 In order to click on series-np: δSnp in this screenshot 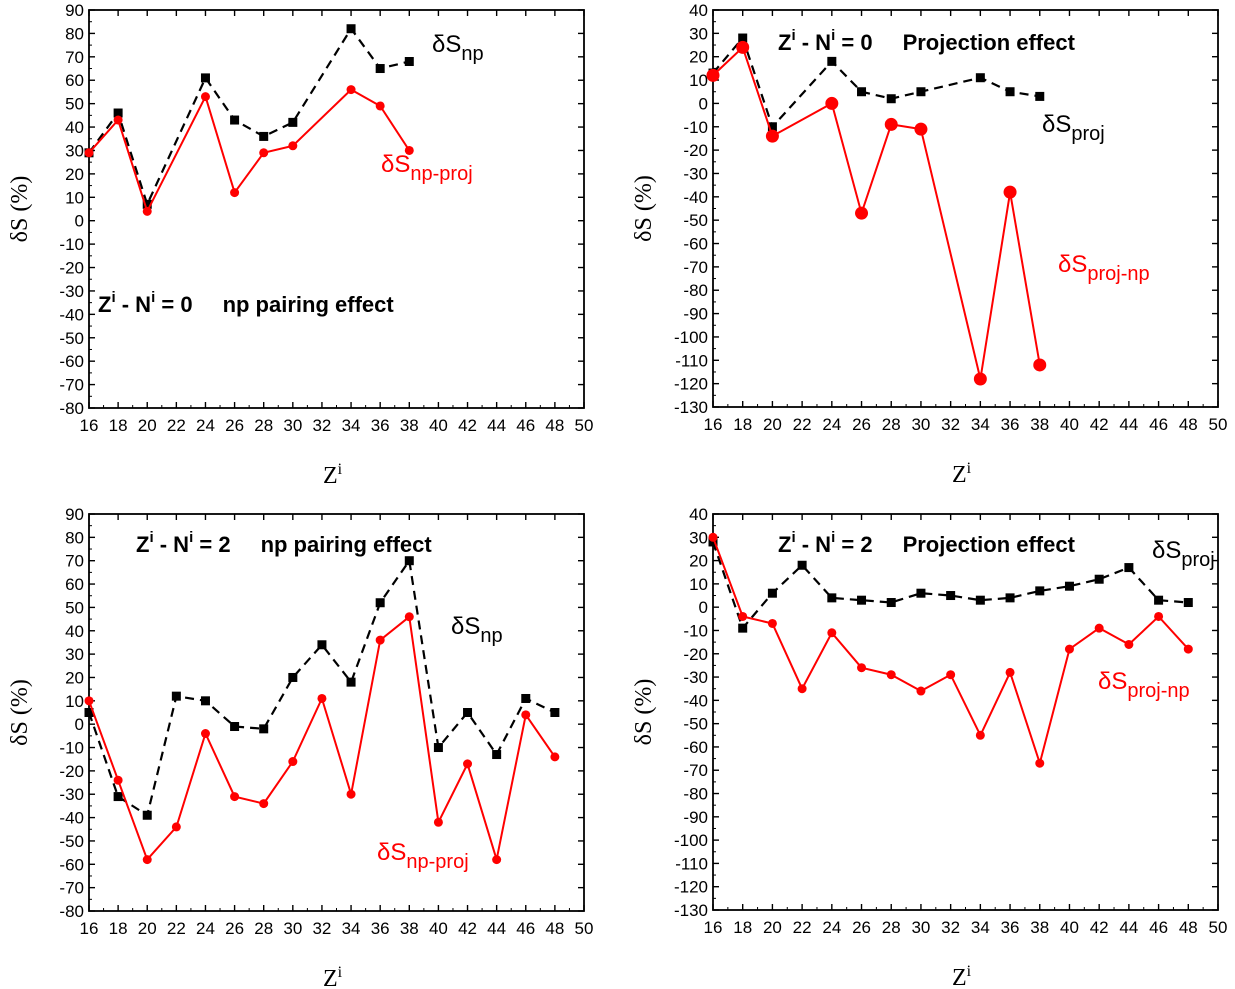, I will do `click(284, 116)`.